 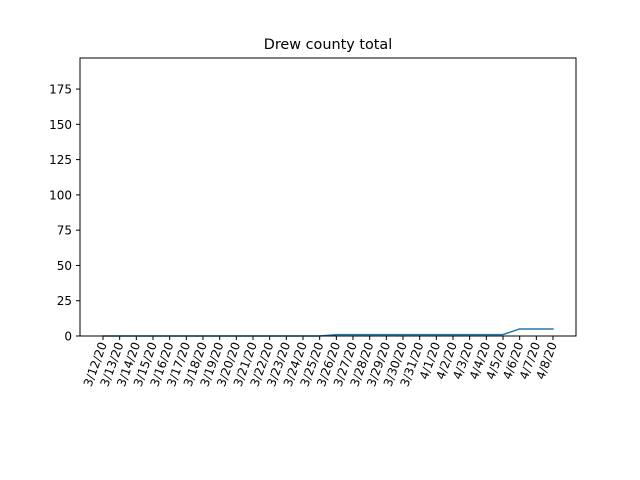 What do you see at coordinates (64, 301) in the screenshot?
I see `y-tick-label-1: 25` at bounding box center [64, 301].